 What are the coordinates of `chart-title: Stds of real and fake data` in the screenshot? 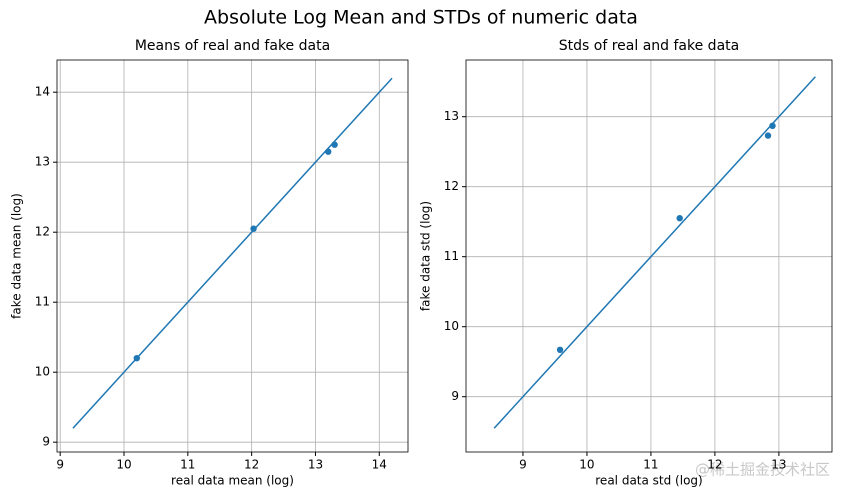 It's located at (649, 46).